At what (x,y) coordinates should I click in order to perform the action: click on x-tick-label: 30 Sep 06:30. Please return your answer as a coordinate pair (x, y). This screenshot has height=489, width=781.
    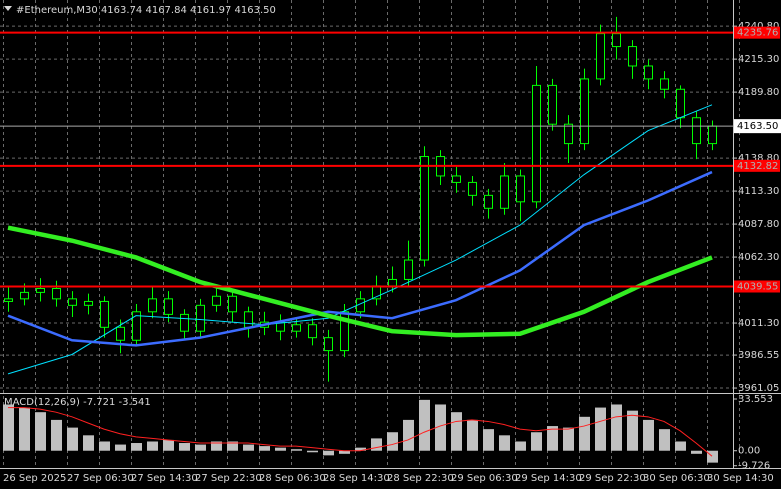
    Looking at the image, I should click on (676, 478).